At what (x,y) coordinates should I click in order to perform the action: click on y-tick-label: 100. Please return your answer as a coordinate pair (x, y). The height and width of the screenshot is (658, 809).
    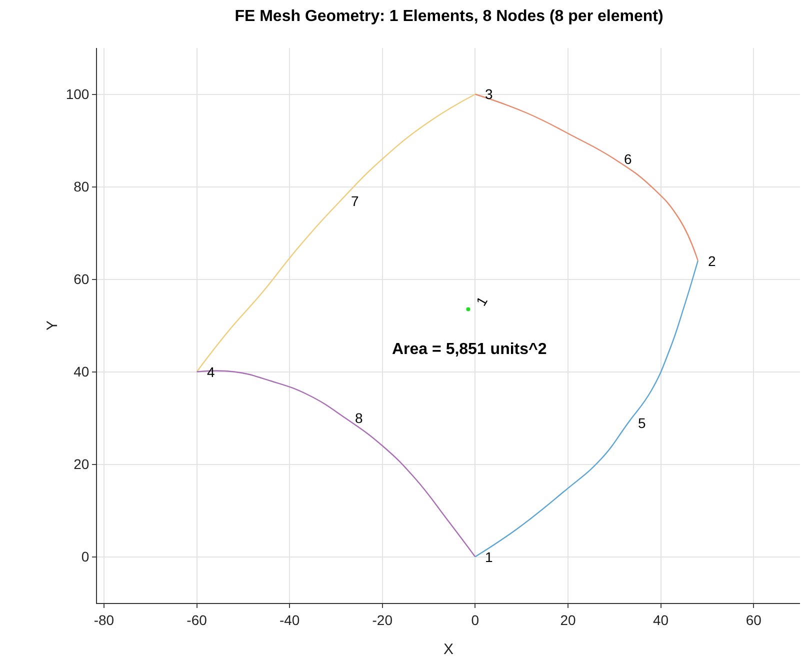
    Looking at the image, I should click on (78, 94).